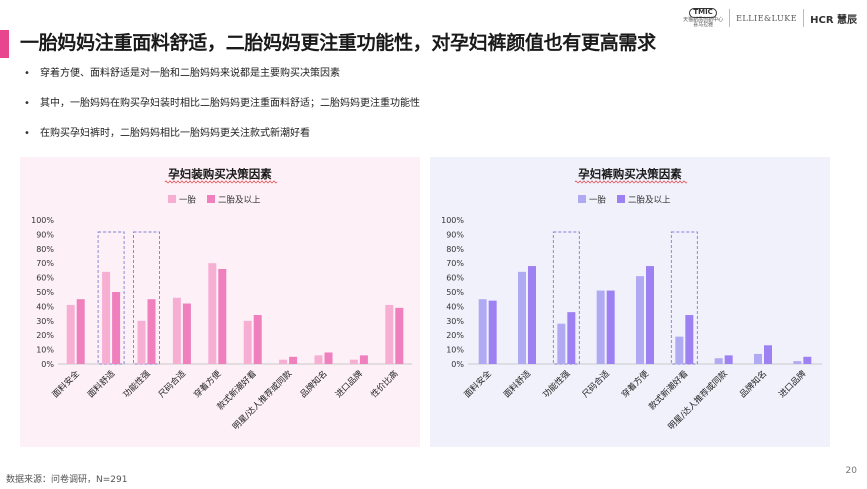 The image size is (867, 489). Describe the element at coordinates (630, 174) in the screenshot. I see `chart-title: 孕妇裤购买决策因素` at that location.